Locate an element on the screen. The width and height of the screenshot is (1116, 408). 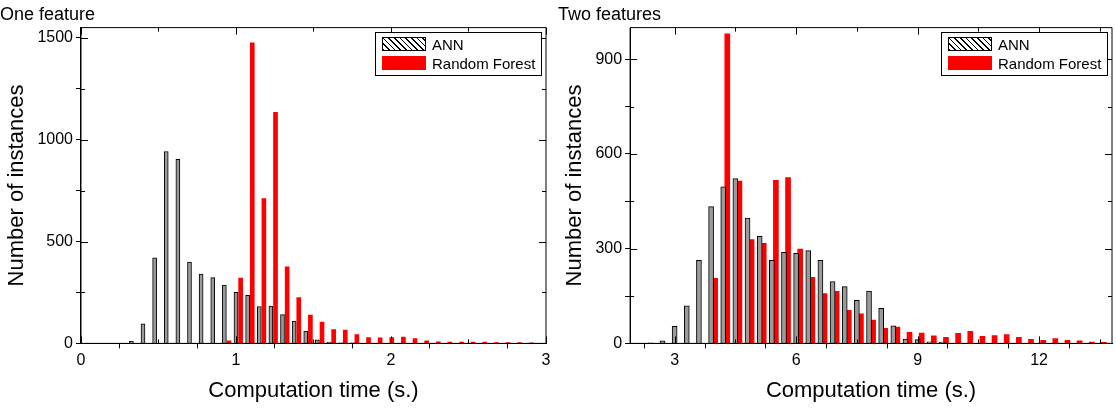
x-tick-label: 12 is located at coordinates (1039, 360).